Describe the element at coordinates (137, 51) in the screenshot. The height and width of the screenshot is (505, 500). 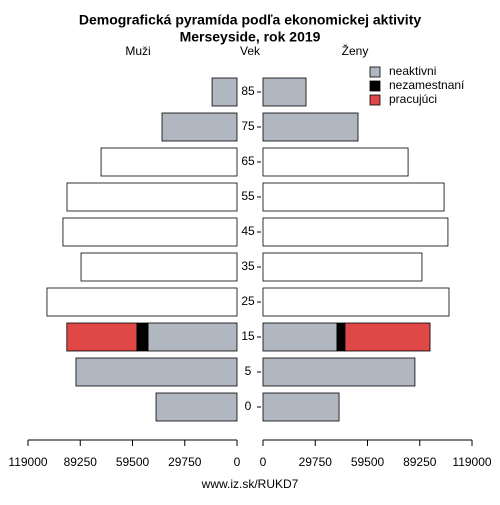
I see `left-label: Muži` at that location.